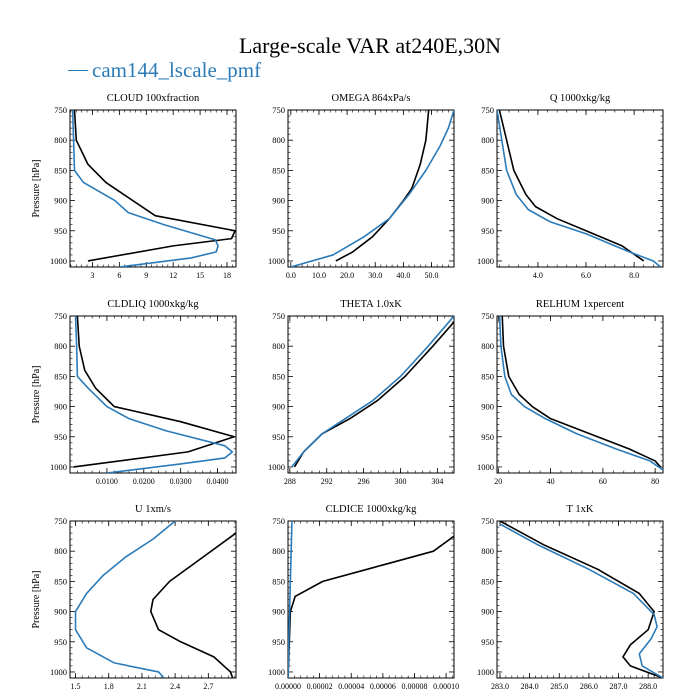  What do you see at coordinates (586, 275) in the screenshot?
I see `x-tick-label: 6.0` at bounding box center [586, 275].